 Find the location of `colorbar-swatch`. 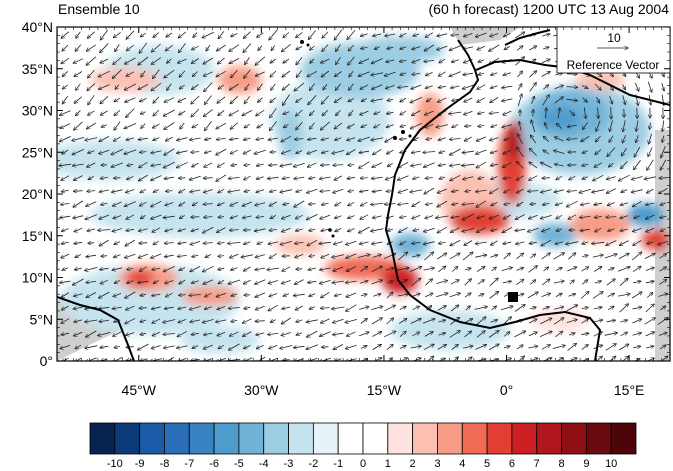

colorbar-swatch is located at coordinates (623, 438).